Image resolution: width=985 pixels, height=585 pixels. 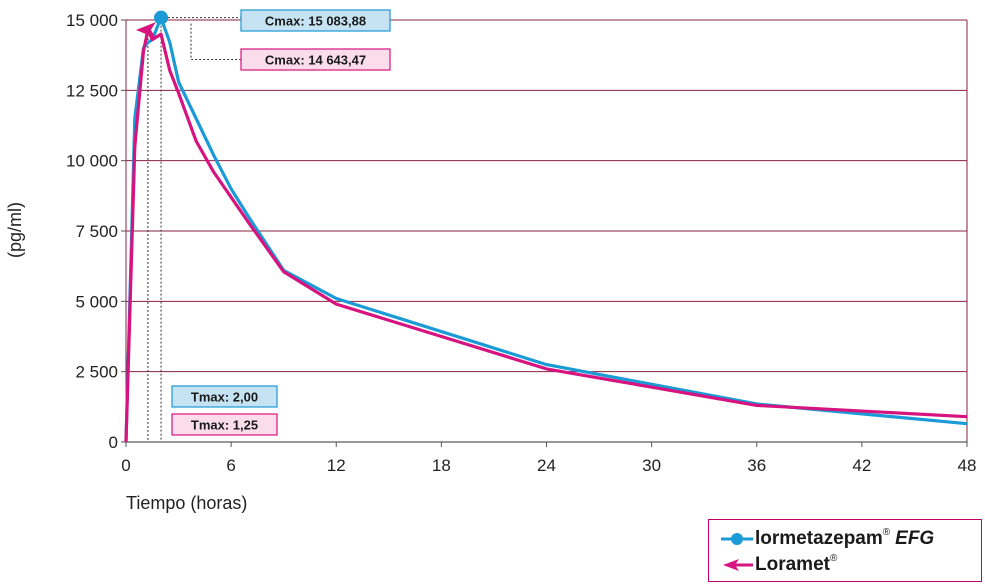 I want to click on x-tick-label: 42, so click(x=861, y=465).